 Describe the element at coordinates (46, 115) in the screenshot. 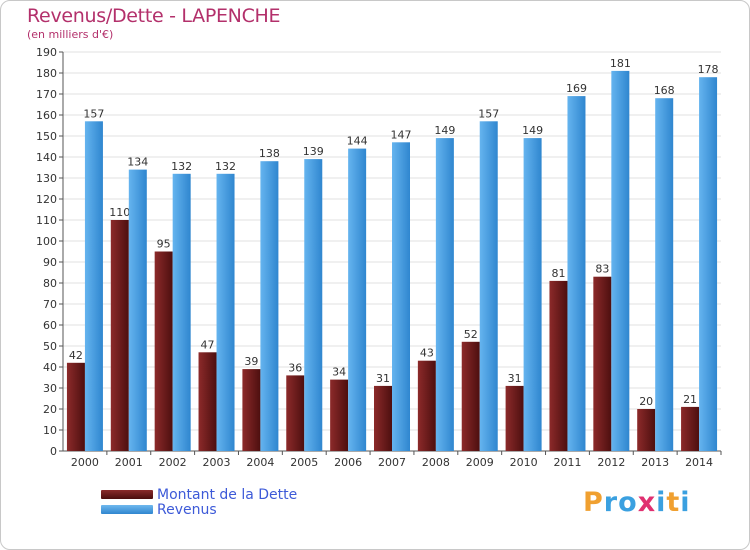

I see `y-tick-label: 160` at that location.